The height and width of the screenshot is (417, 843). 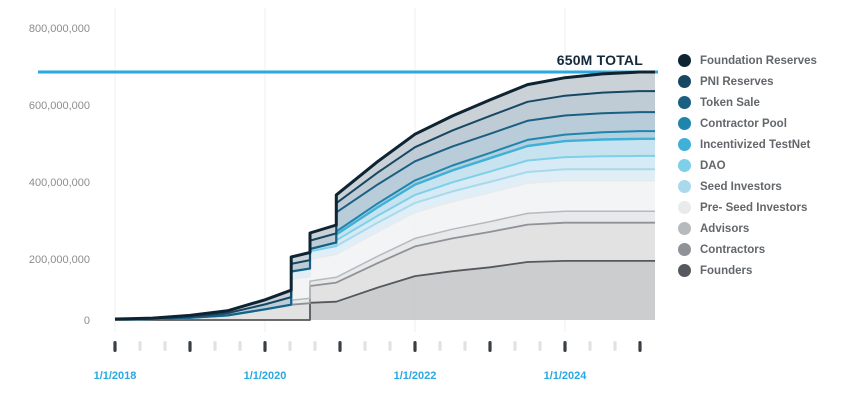 I want to click on legend-label: Contractors, so click(x=733, y=249).